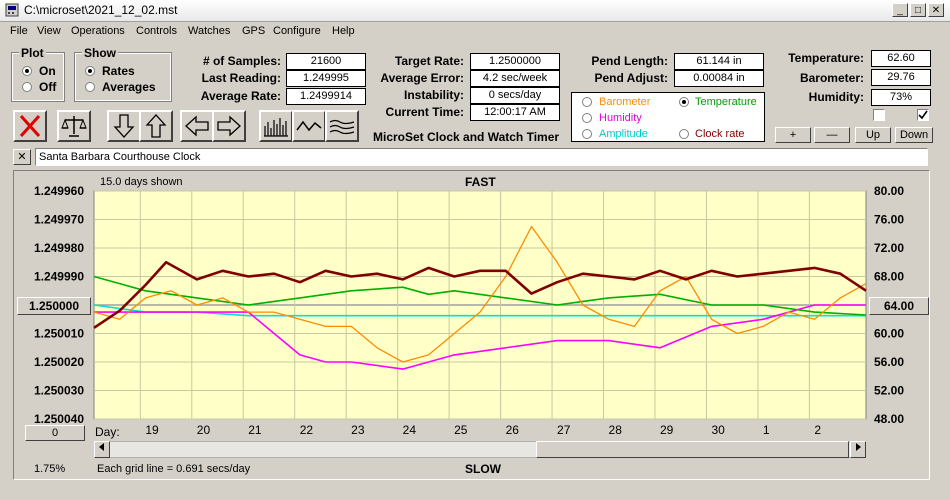 Image resolution: width=950 pixels, height=500 pixels. What do you see at coordinates (480, 182) in the screenshot?
I see `fast-label: FAST` at bounding box center [480, 182].